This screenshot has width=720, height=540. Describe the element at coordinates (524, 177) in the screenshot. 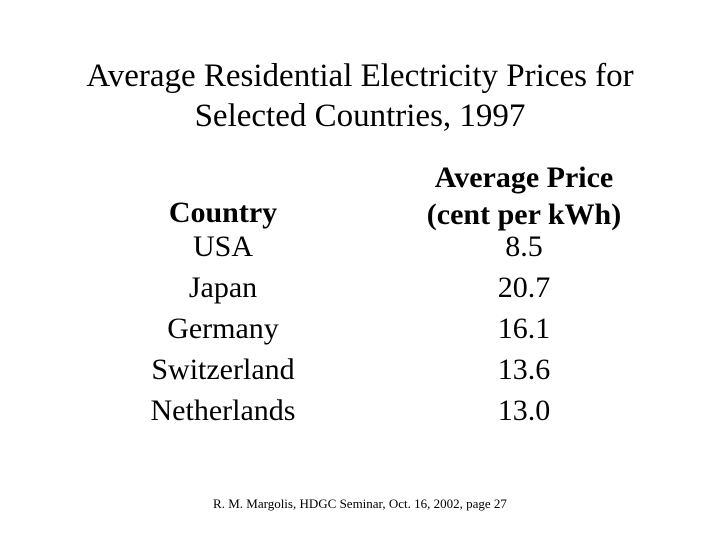

I see `price-column-header-line-1: Average Price` at that location.